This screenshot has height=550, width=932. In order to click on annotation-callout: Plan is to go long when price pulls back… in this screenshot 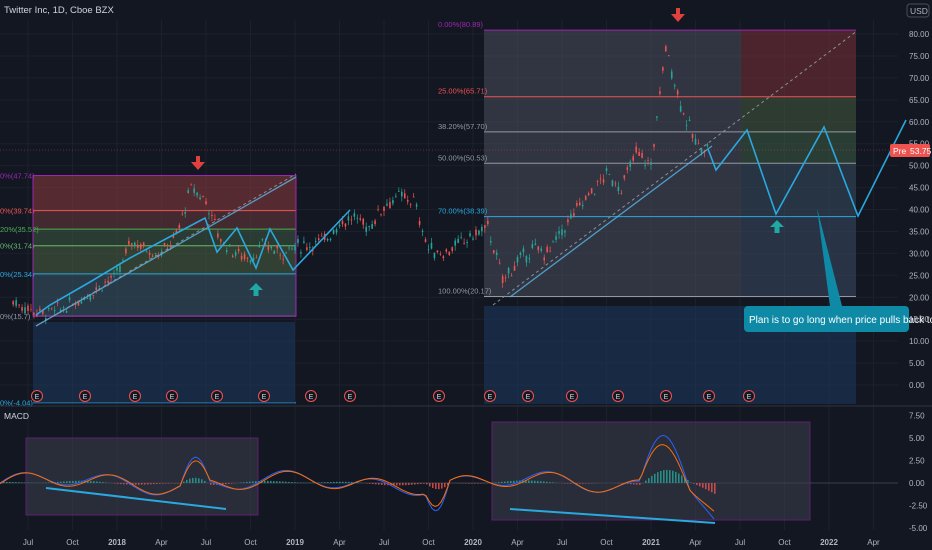, I will do `click(838, 270)`.